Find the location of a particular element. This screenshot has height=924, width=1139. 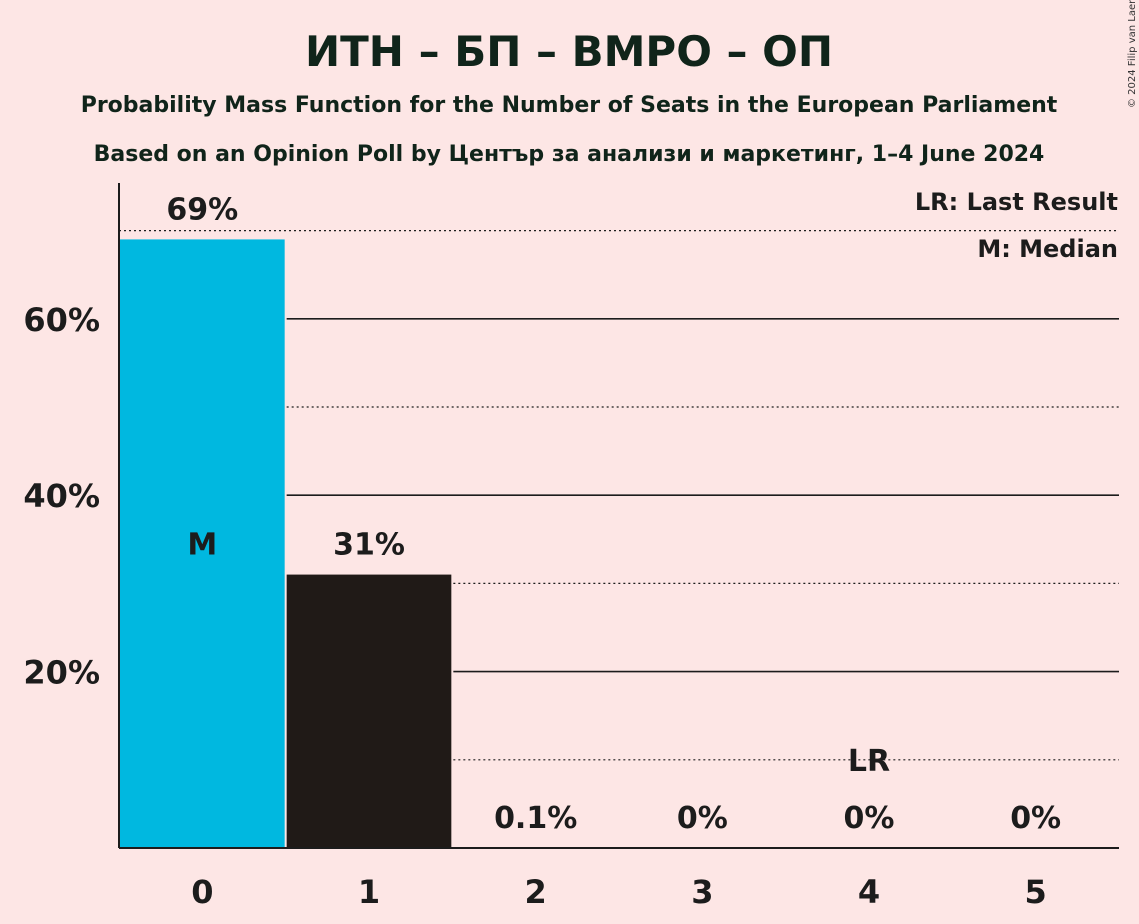

copyright-notice: © 2024 Filip van Laenen is located at coordinates (1132, 54).